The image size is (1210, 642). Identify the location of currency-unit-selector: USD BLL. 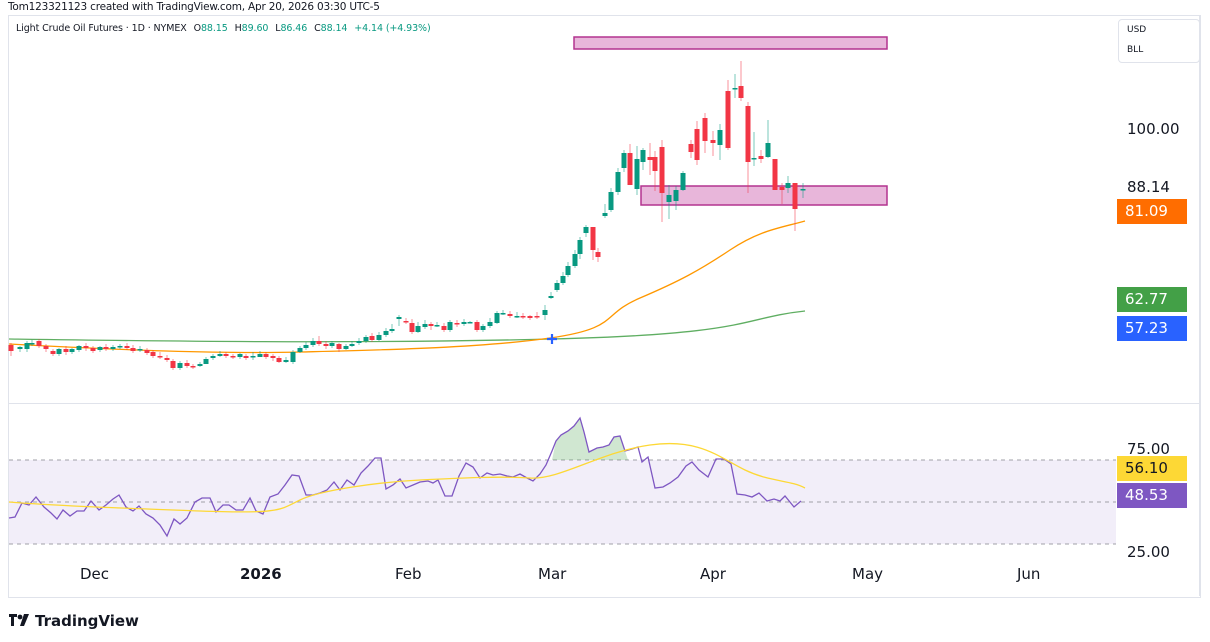
(1159, 41).